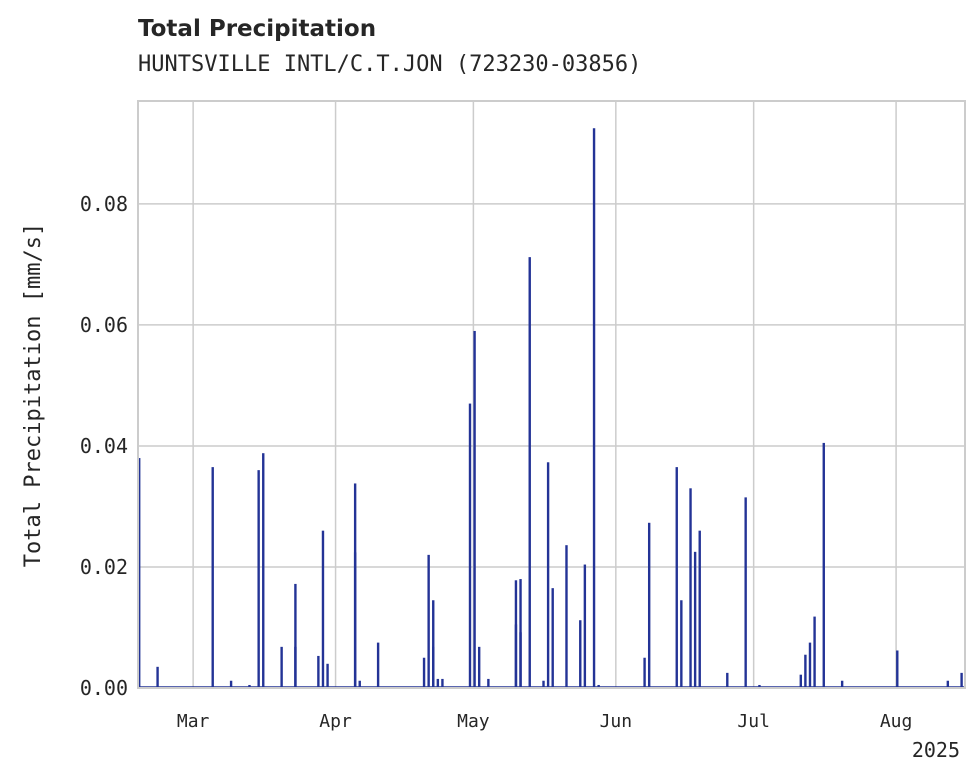  I want to click on y-tick-label: 0.06, so click(104, 325).